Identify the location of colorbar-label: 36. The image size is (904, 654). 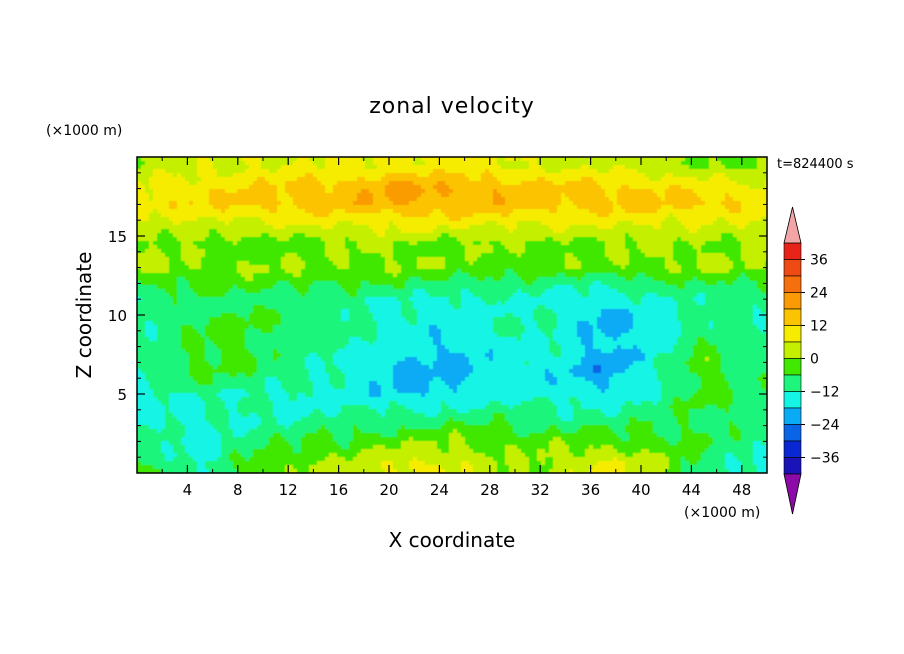
(819, 261).